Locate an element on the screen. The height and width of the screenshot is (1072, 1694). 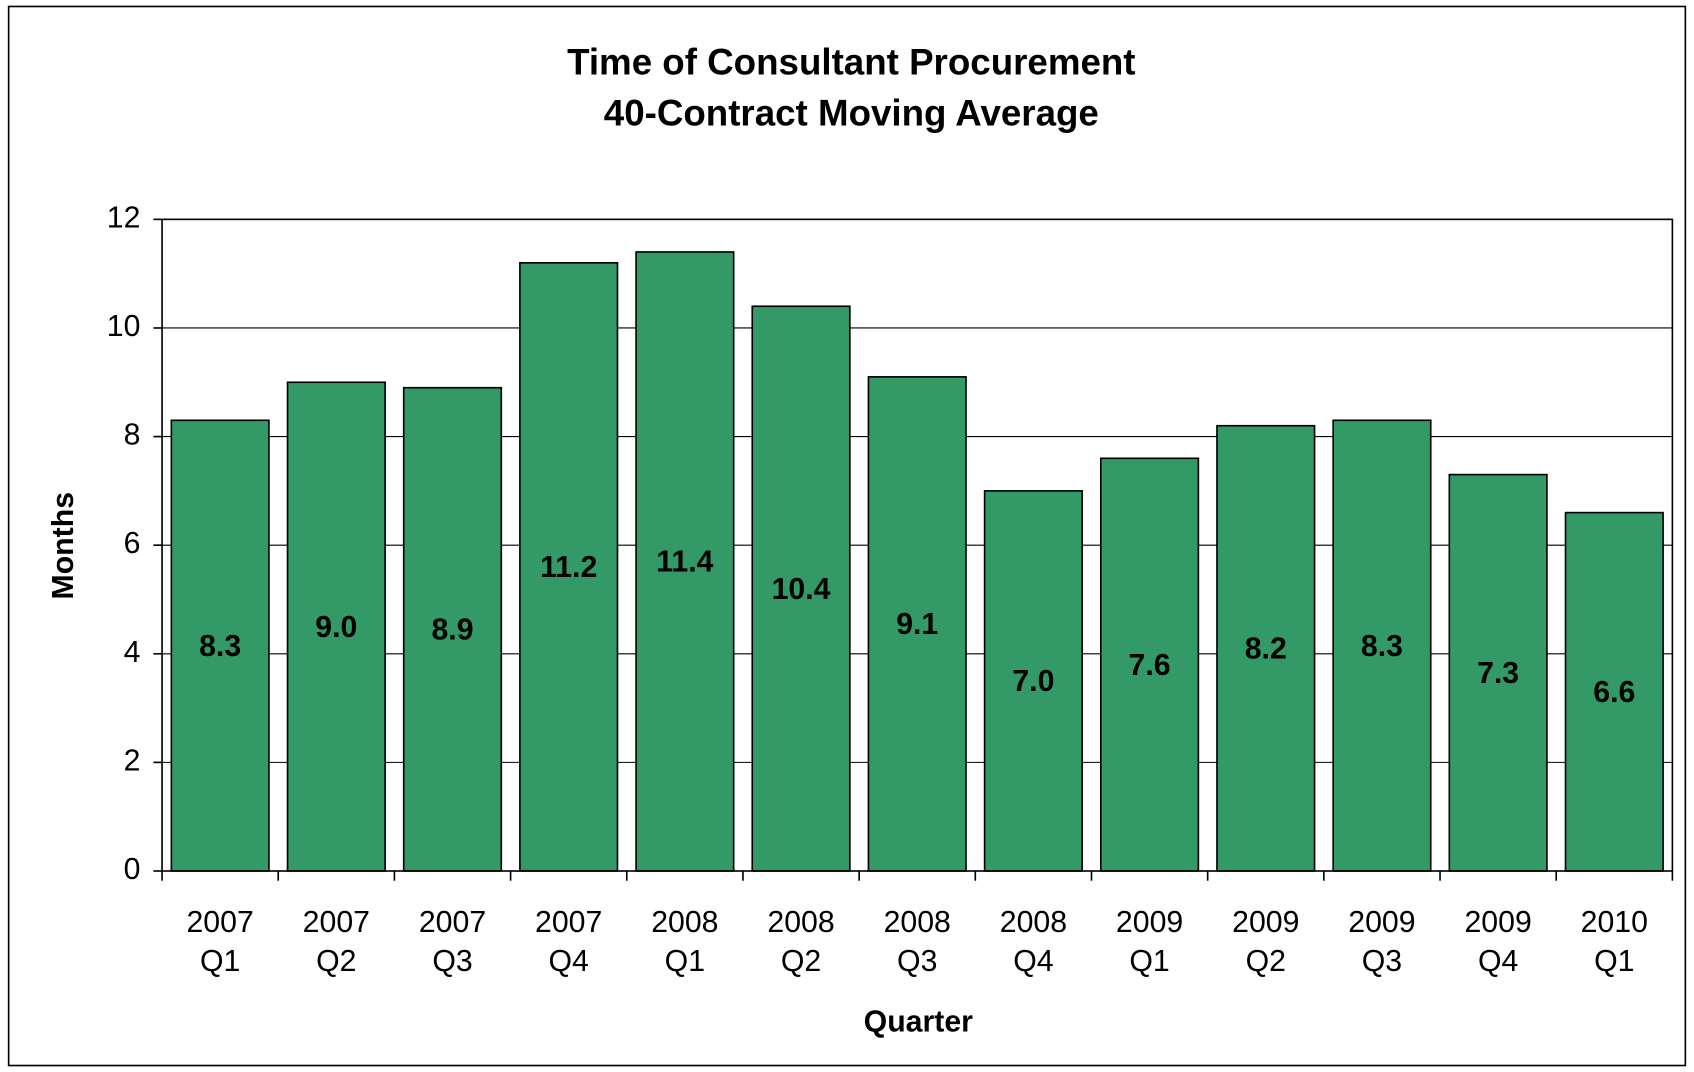
y-tick-label: 4 is located at coordinates (132, 652).